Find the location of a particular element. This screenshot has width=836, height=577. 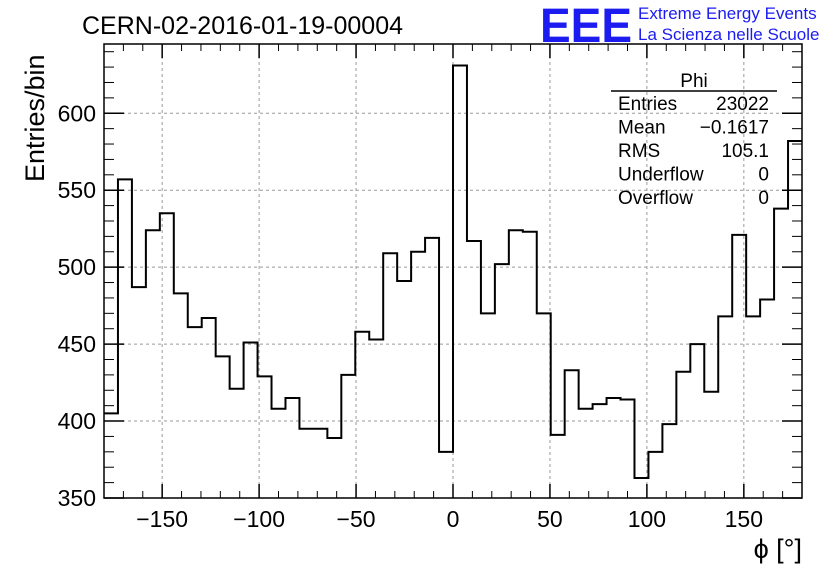

eee-logo-line2: La Scienza nelle Scuole is located at coordinates (728, 34).